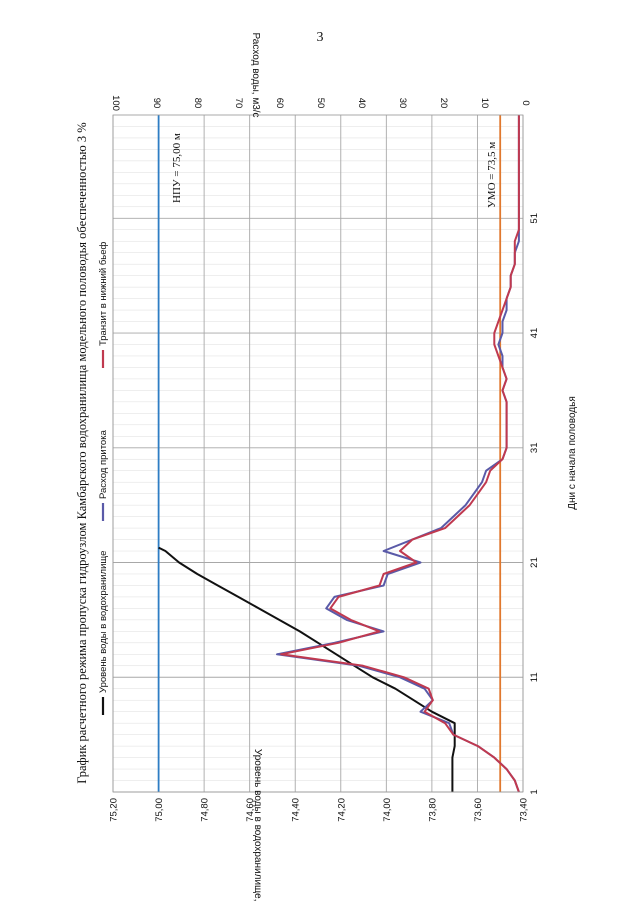 The height and width of the screenshot is (905, 640). Describe the element at coordinates (534, 333) in the screenshot. I see `x-tick-label: 41` at that location.